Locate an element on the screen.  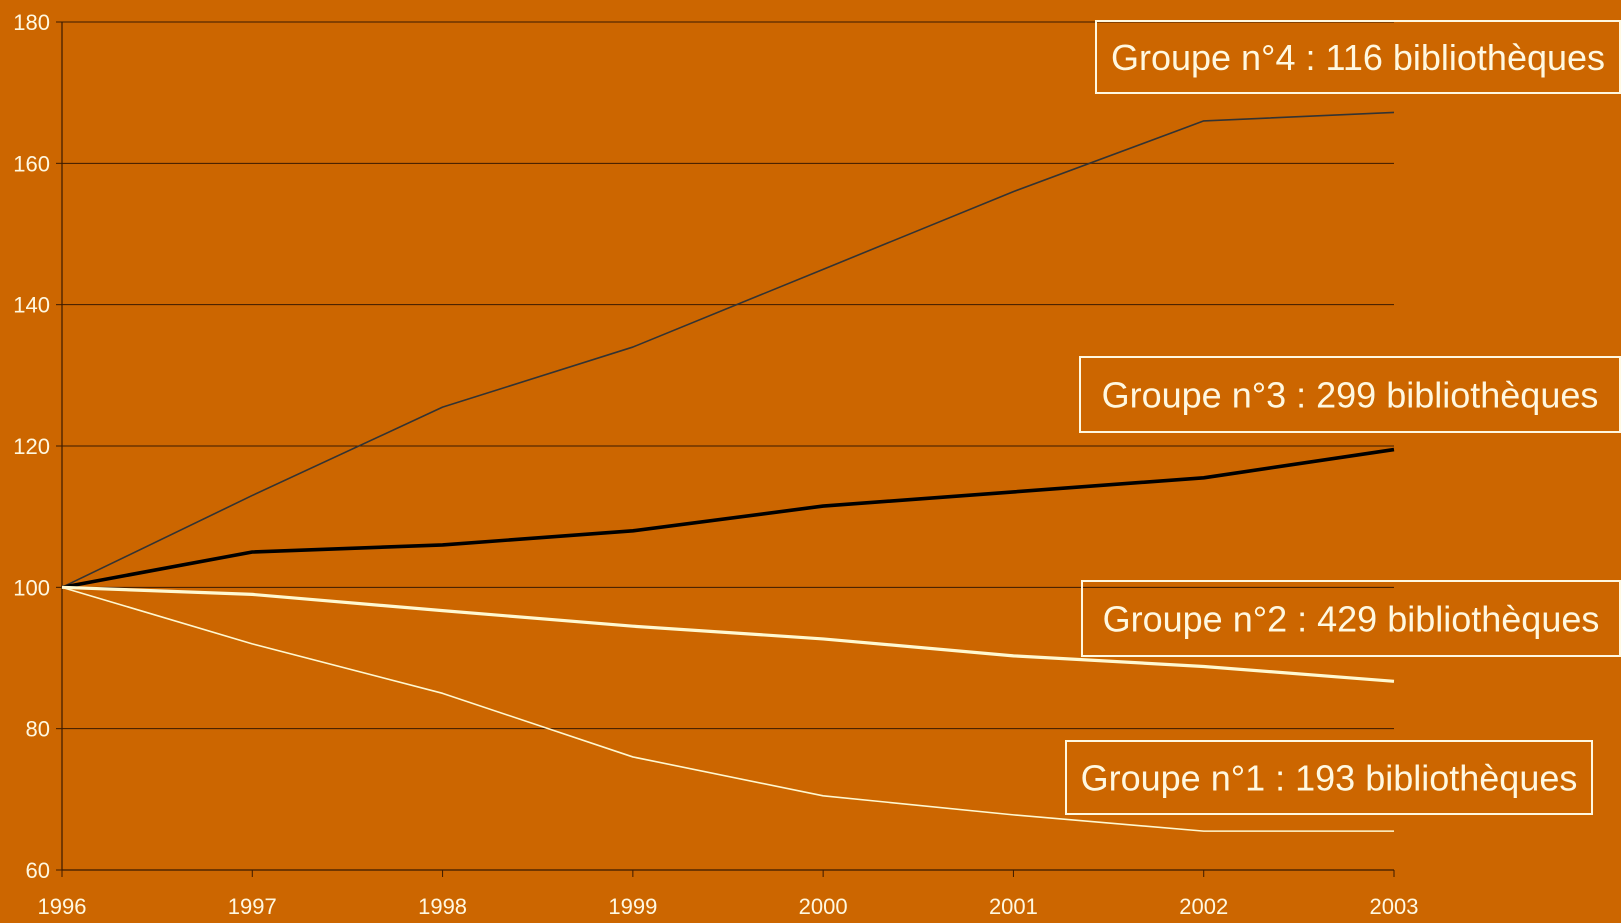
y-tick-label: 120 is located at coordinates (31, 446).